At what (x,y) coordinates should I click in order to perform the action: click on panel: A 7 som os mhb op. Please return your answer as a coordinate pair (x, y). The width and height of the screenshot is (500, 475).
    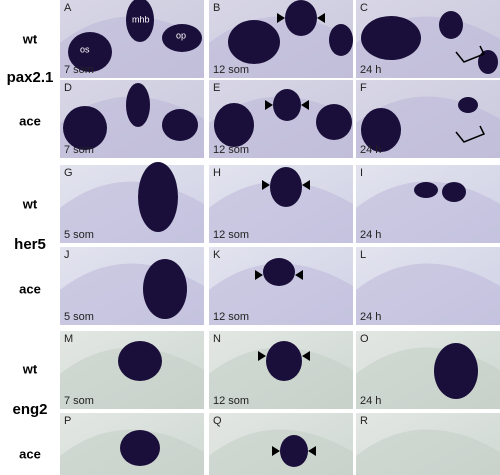
    Looking at the image, I should click on (132, 39).